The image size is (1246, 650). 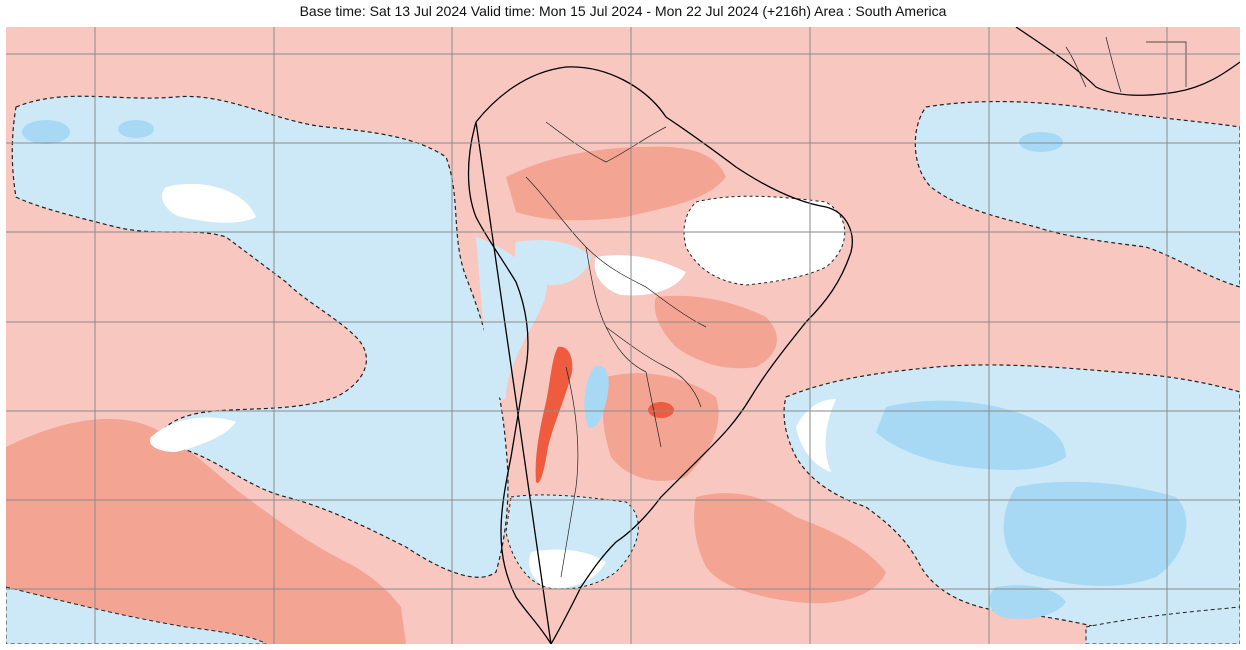 What do you see at coordinates (640, 275) in the screenshot?
I see `neutral-zone-brazil-center` at bounding box center [640, 275].